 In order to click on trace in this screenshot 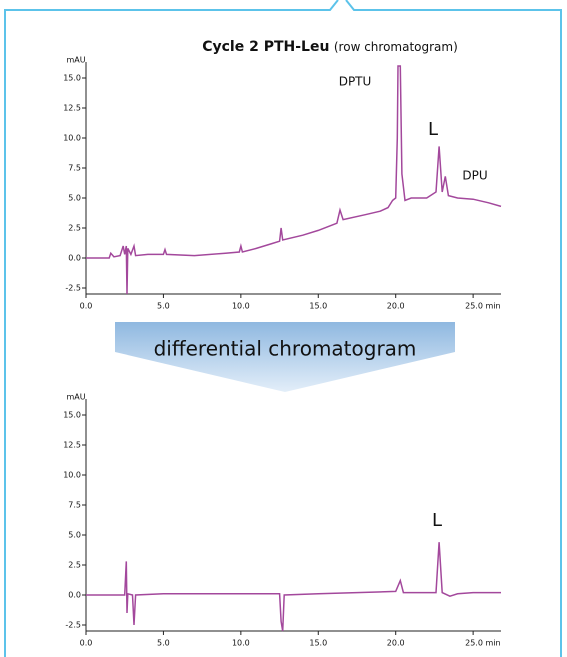, I will do `click(293, 587)`.